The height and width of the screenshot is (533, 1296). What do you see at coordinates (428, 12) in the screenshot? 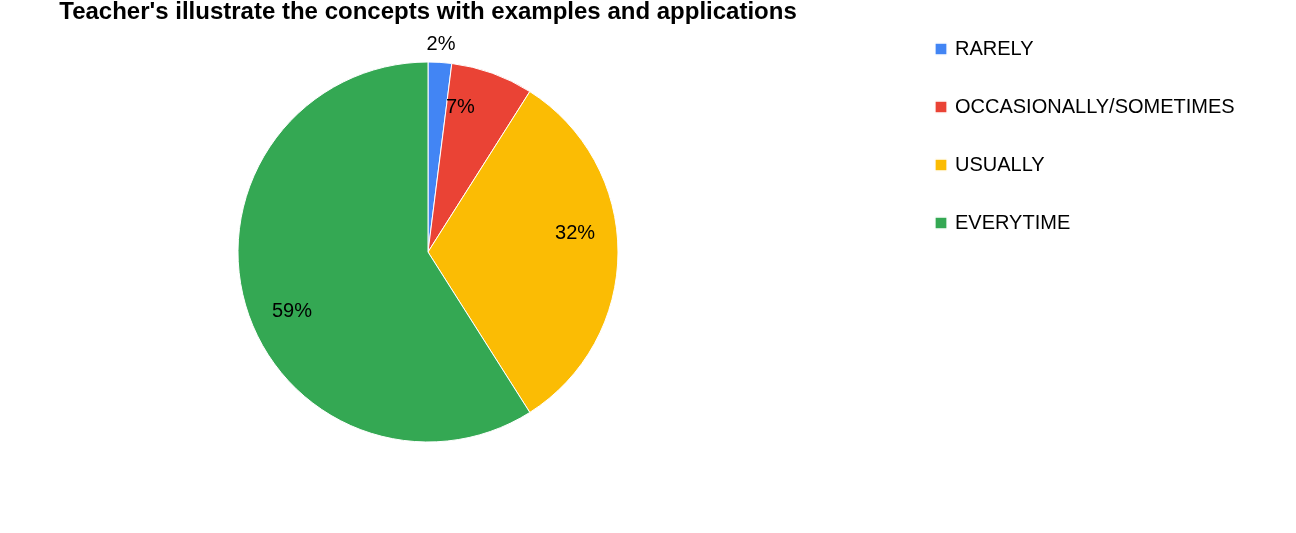
I see `chart-title: Teacher's illustrate the concepts with examples and applications` at bounding box center [428, 12].